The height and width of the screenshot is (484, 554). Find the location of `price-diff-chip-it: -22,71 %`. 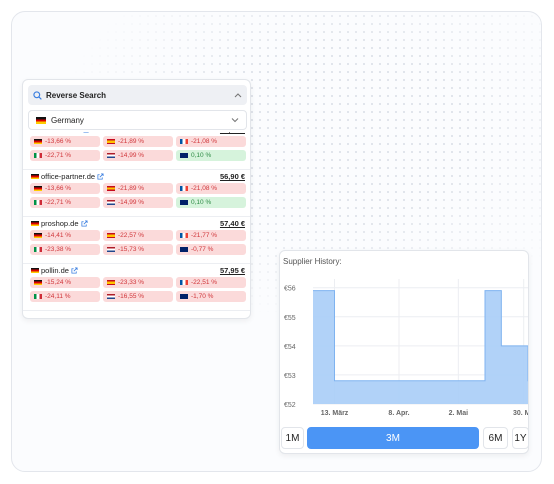

price-diff-chip-it: -22,71 % is located at coordinates (65, 202).